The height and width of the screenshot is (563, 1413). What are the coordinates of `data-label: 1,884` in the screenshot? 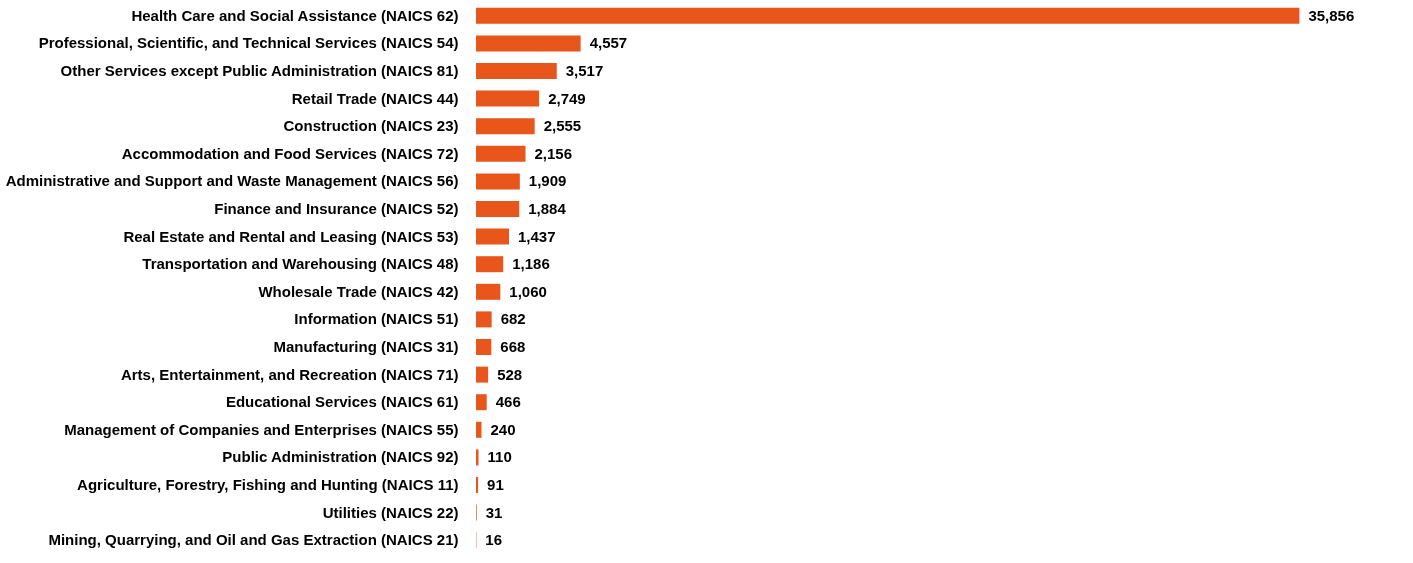 It's located at (547, 208).